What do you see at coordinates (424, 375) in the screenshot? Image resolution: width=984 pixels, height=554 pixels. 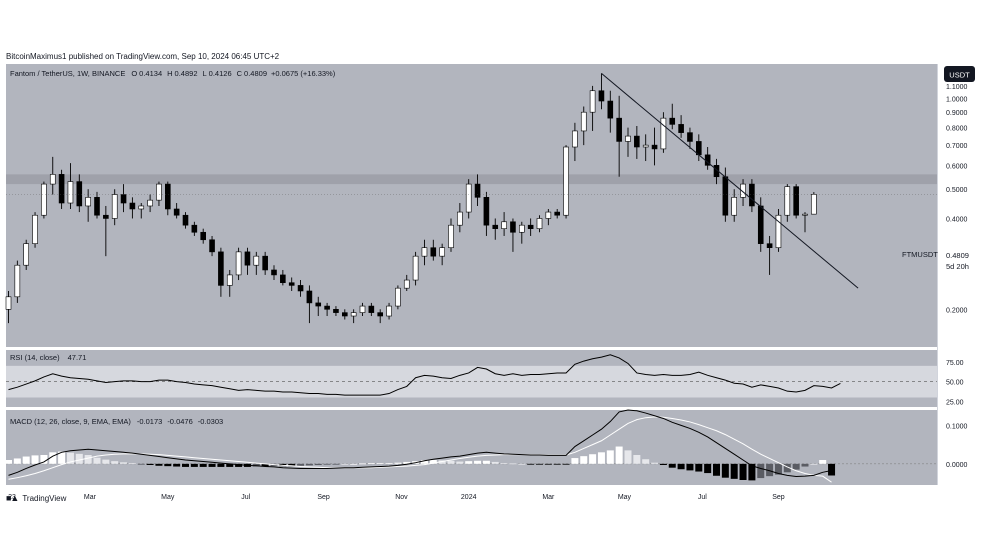 I see `rsi-line` at bounding box center [424, 375].